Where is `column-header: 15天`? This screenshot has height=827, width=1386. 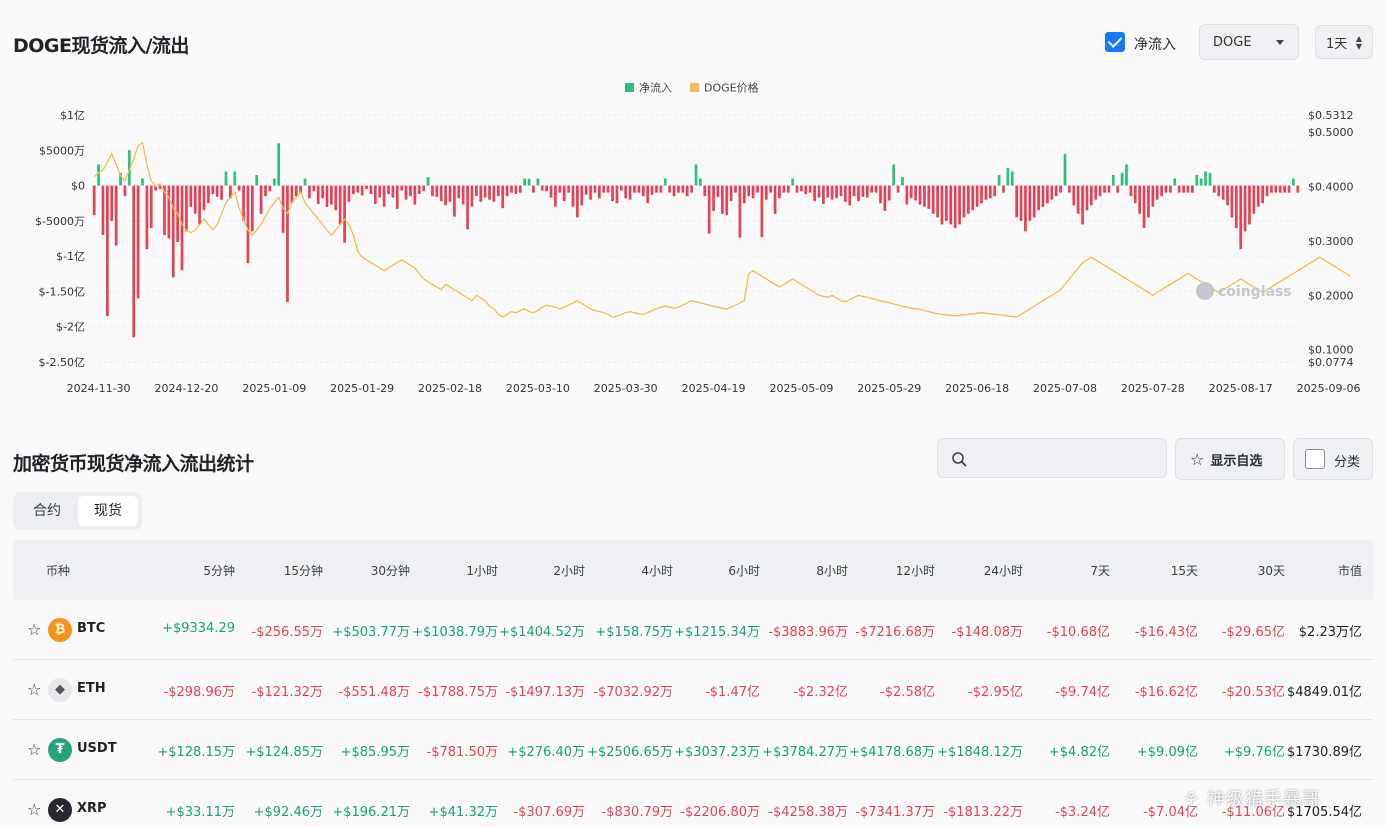
column-header: 15天 is located at coordinates (1184, 571).